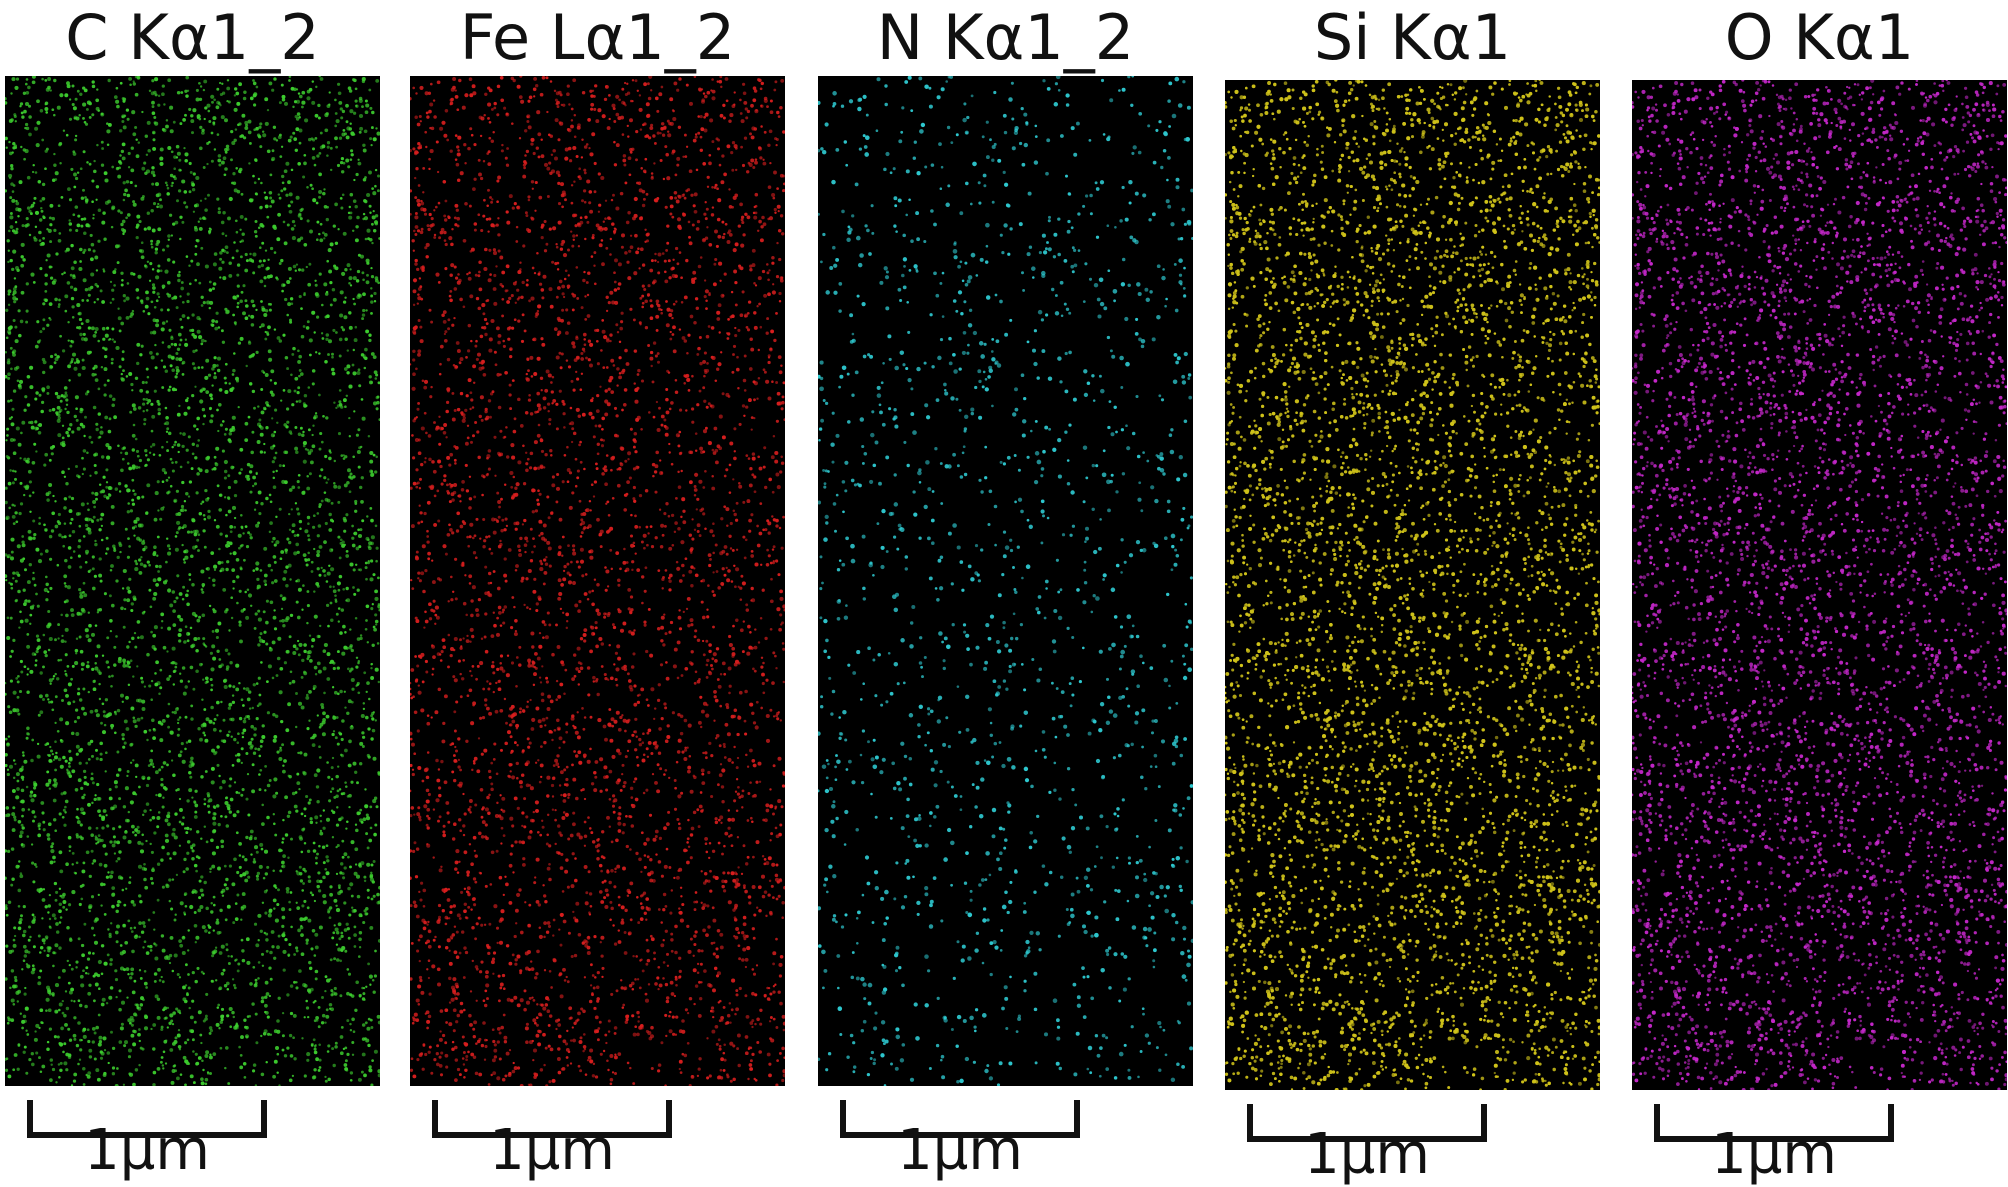 The width and height of the screenshot is (2008, 1187). I want to click on scale-label-n: 1µm, so click(960, 1150).